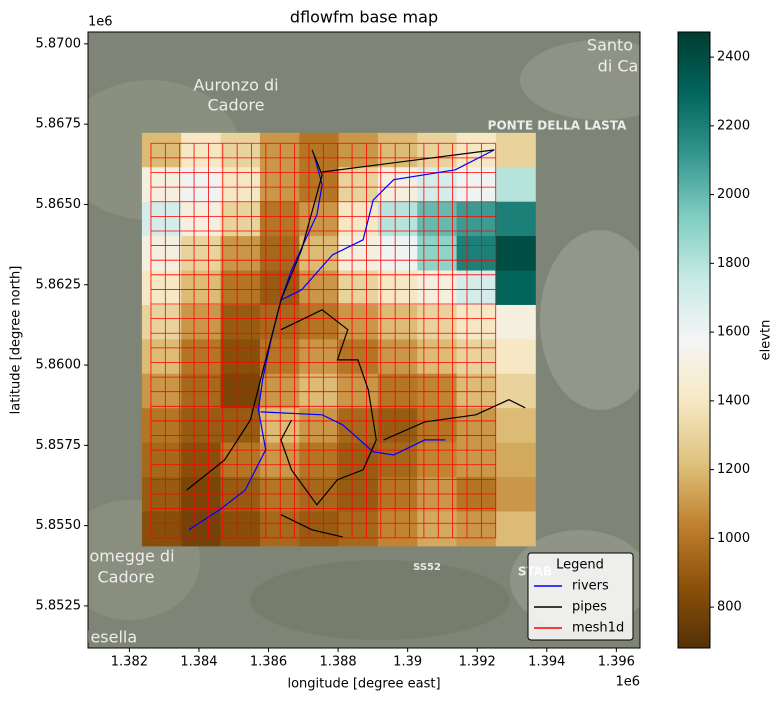 Image resolution: width=783 pixels, height=701 pixels. Describe the element at coordinates (427, 567) in the screenshot. I see `basemap-label: SS52` at that location.